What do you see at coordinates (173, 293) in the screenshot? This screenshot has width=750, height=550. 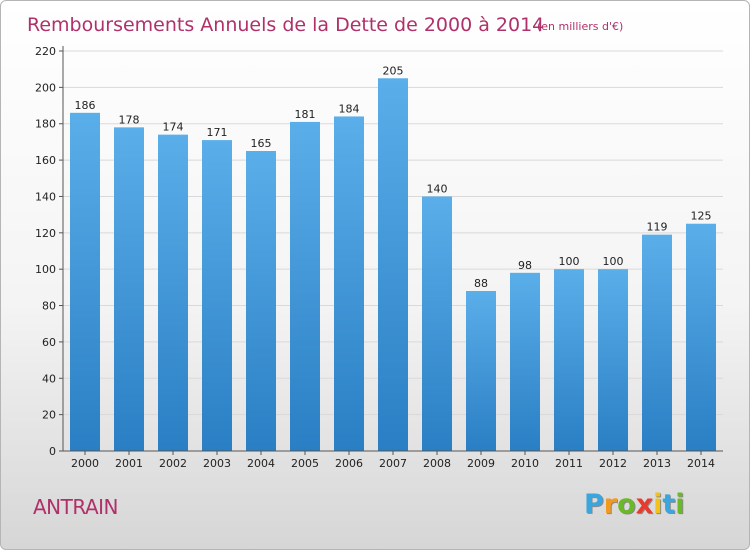 I see `bar-2002` at bounding box center [173, 293].